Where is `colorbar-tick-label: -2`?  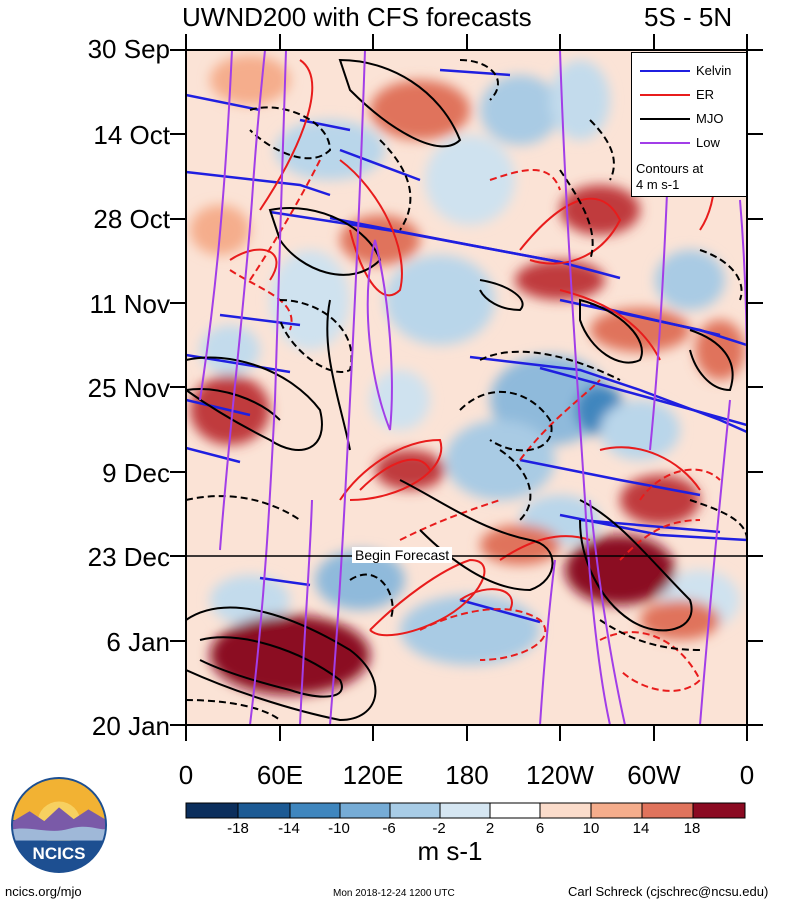
colorbar-tick-label: -2 is located at coordinates (439, 828).